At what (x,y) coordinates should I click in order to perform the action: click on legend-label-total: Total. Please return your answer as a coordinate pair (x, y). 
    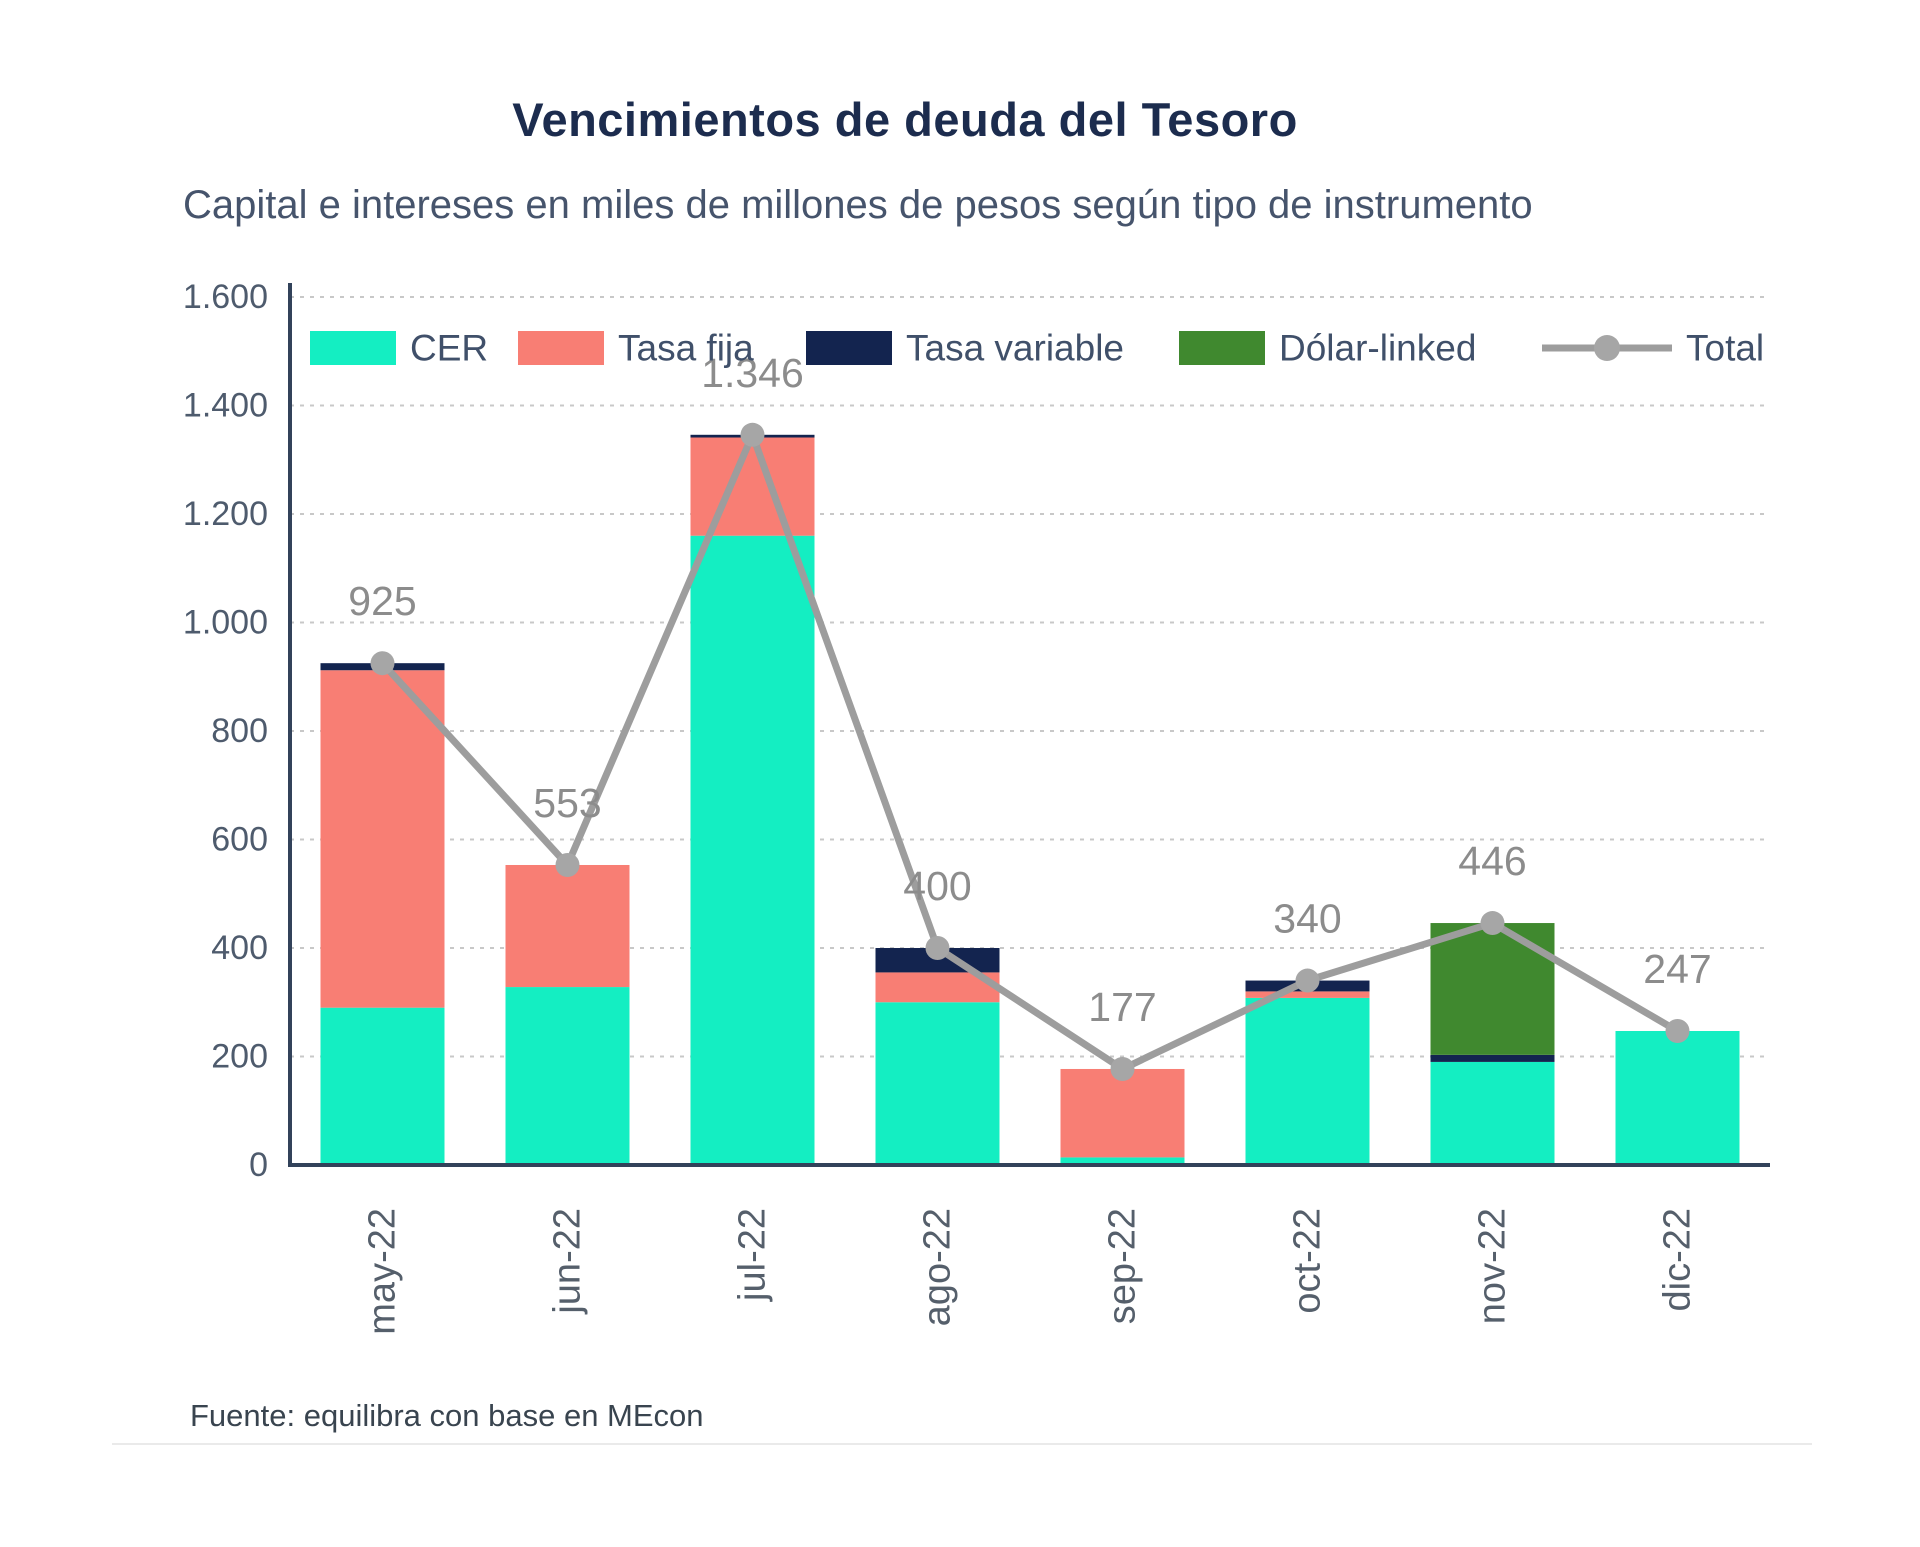
    Looking at the image, I should click on (1725, 348).